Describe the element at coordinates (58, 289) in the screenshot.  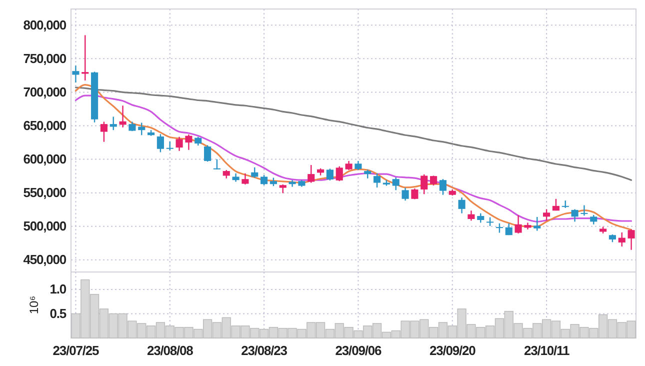
I see `y-tick-label: 1.0` at that location.